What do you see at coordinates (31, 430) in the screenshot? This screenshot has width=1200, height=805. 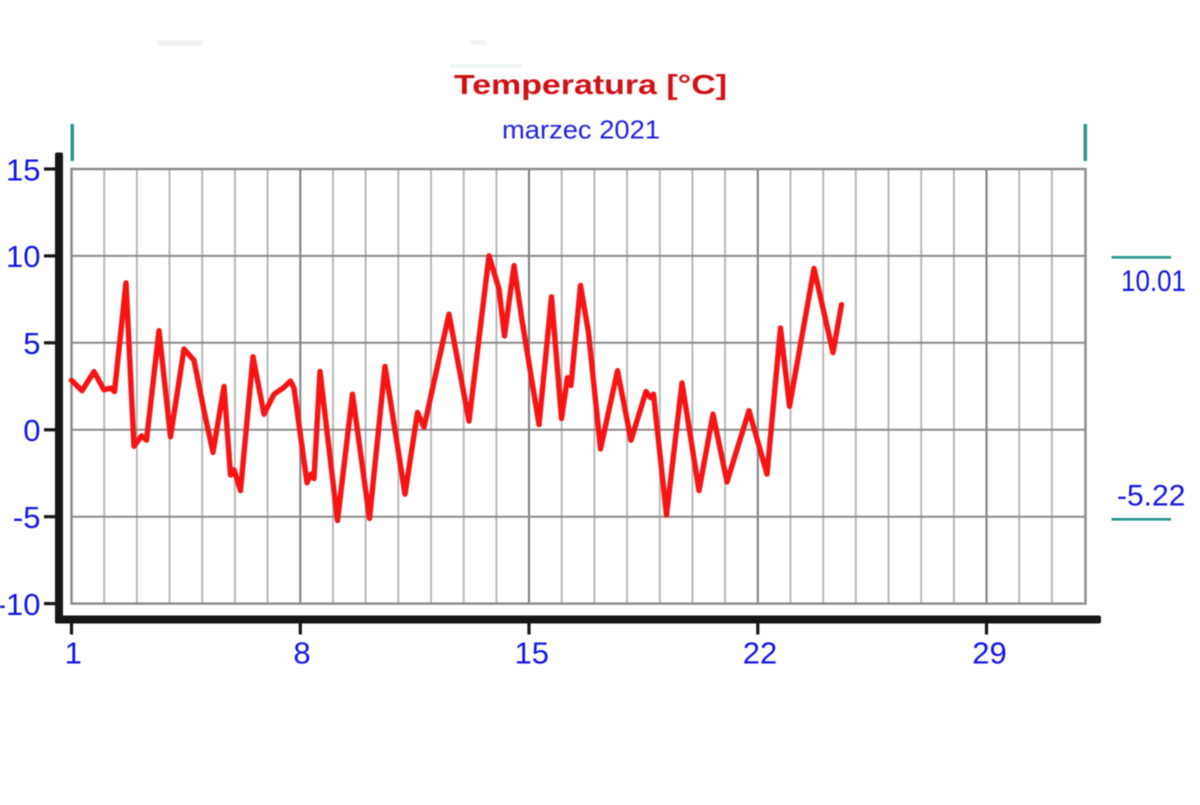 I see `svg-text: 0` at bounding box center [31, 430].